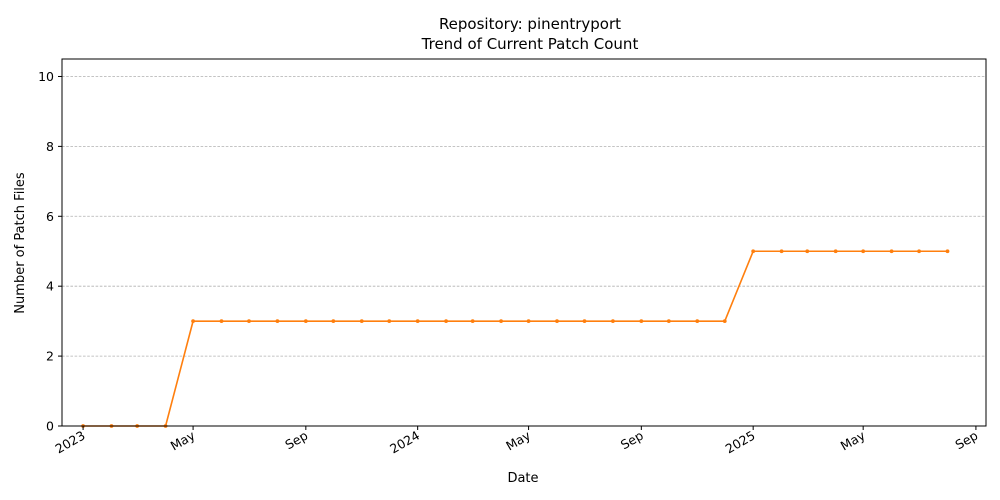 This screenshot has height=500, width=1000. What do you see at coordinates (530, 44) in the screenshot?
I see `chart-subtitle: Trend of Current Patch Count` at bounding box center [530, 44].